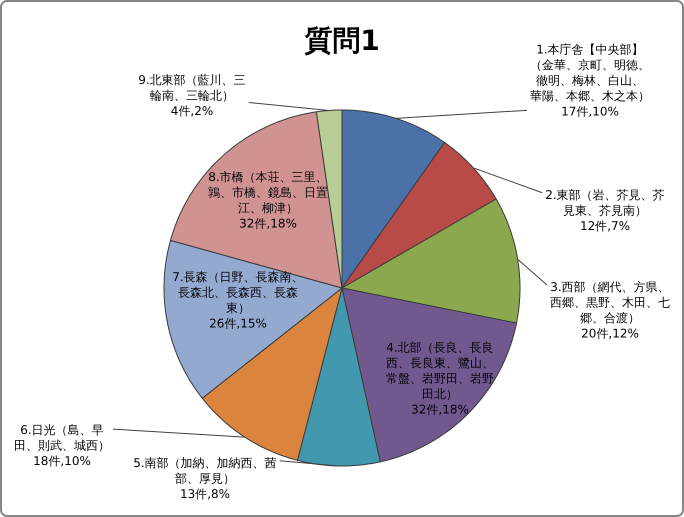  Describe the element at coordinates (590, 72) in the screenshot. I see `slice-label: 1.本庁舎【中央部】（金華、京町、明徳、徹明、梅林、白山、華陽、本郷、木之本）` at that location.